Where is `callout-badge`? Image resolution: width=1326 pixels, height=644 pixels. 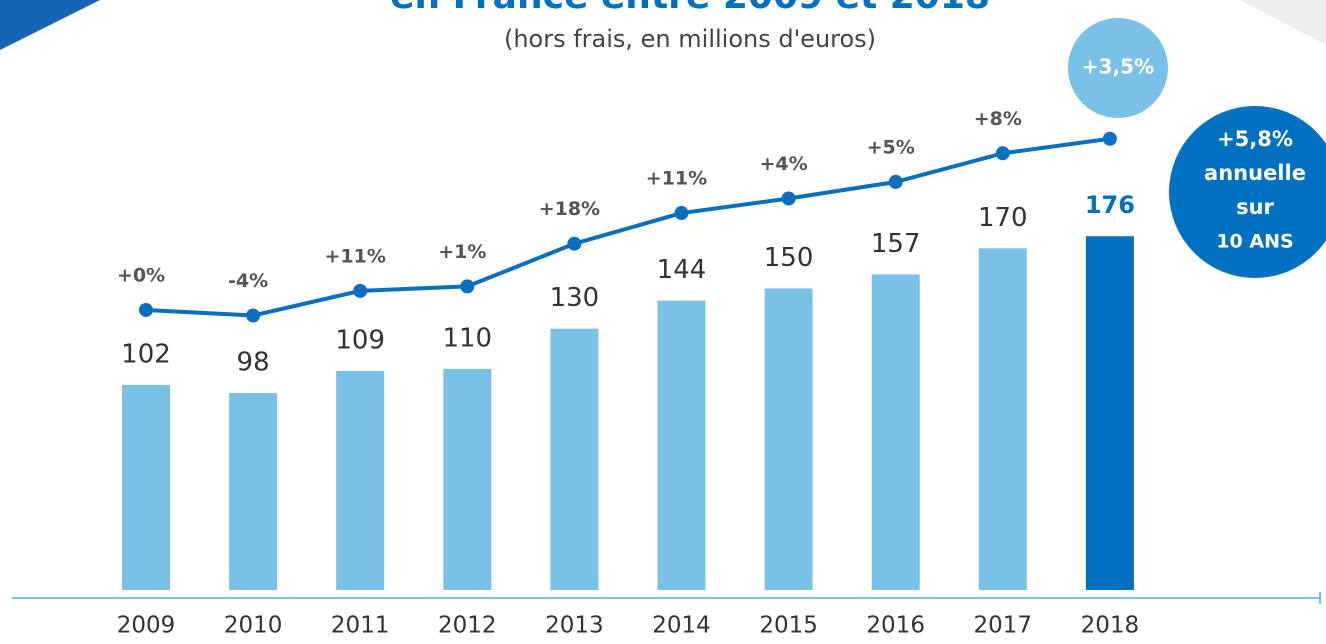 callout-badge is located at coordinates (1247, 192).